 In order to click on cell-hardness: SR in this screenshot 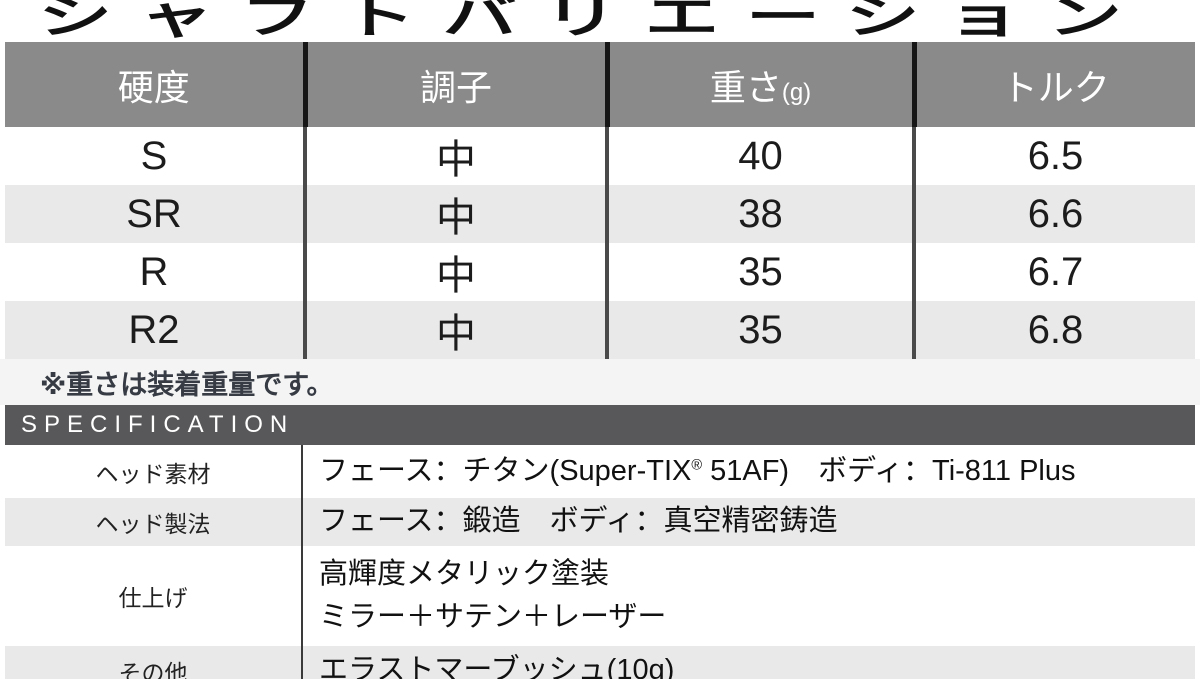, I will do `click(154, 213)`.